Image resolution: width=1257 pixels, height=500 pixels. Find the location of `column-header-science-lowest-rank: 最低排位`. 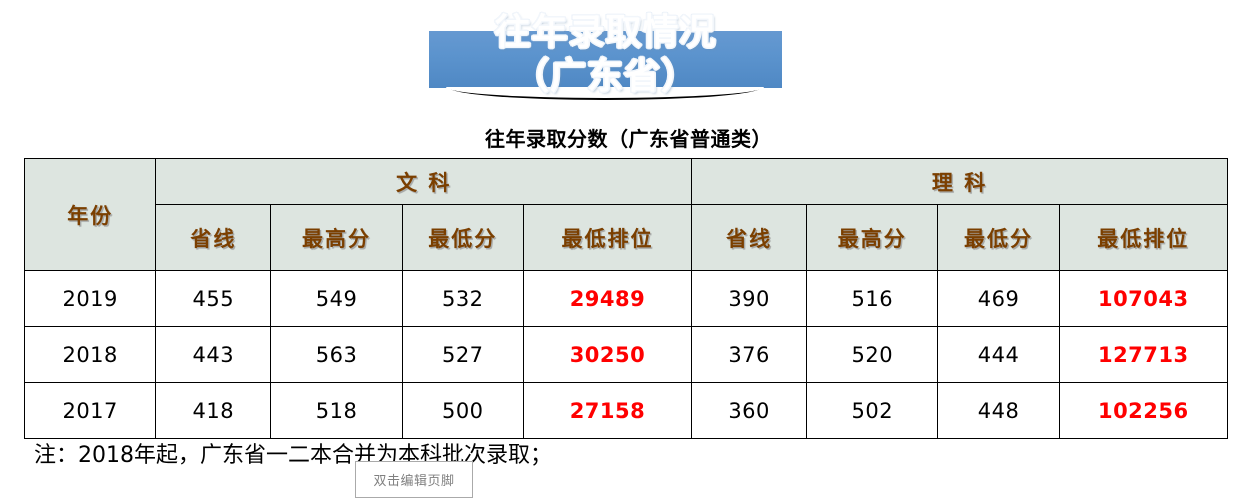

column-header-science-lowest-rank: 最低排位 is located at coordinates (1143, 237).